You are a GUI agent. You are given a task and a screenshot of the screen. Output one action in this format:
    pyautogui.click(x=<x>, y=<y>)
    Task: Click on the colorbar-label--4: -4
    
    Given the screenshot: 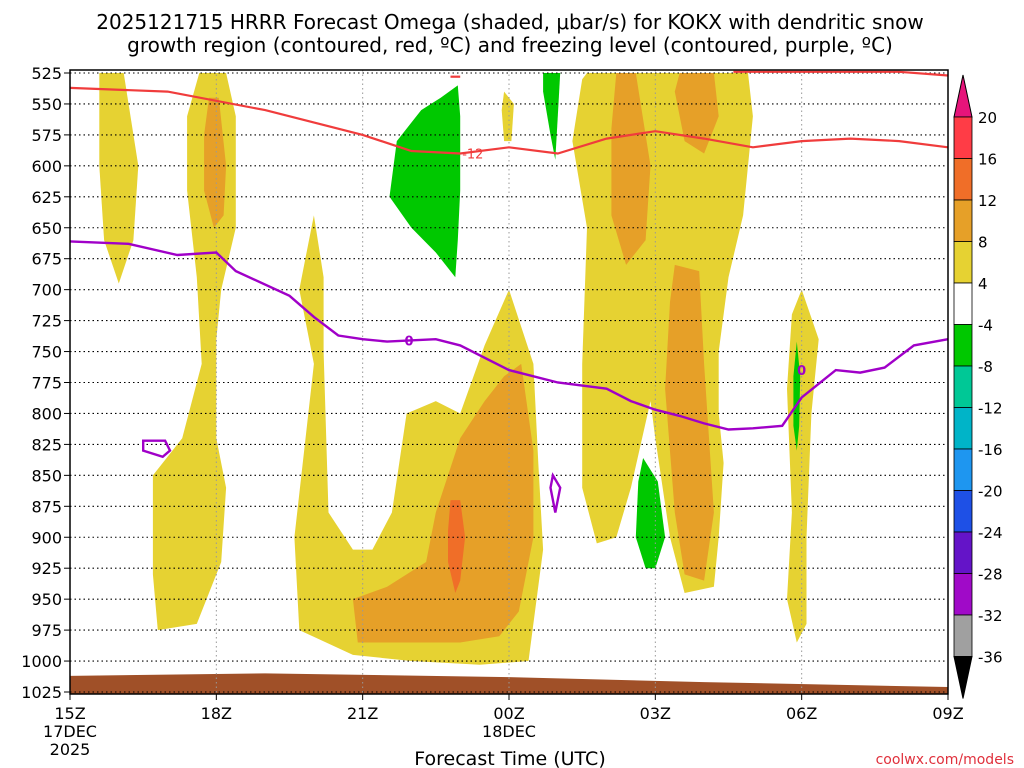 What is the action you would take?
    pyautogui.click(x=985, y=326)
    